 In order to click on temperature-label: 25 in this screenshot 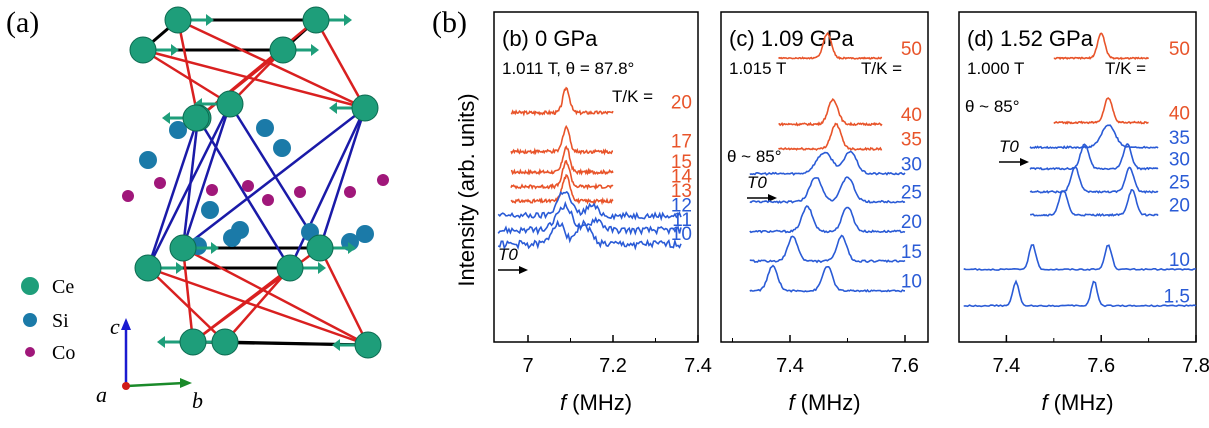, I will do `click(911, 192)`.